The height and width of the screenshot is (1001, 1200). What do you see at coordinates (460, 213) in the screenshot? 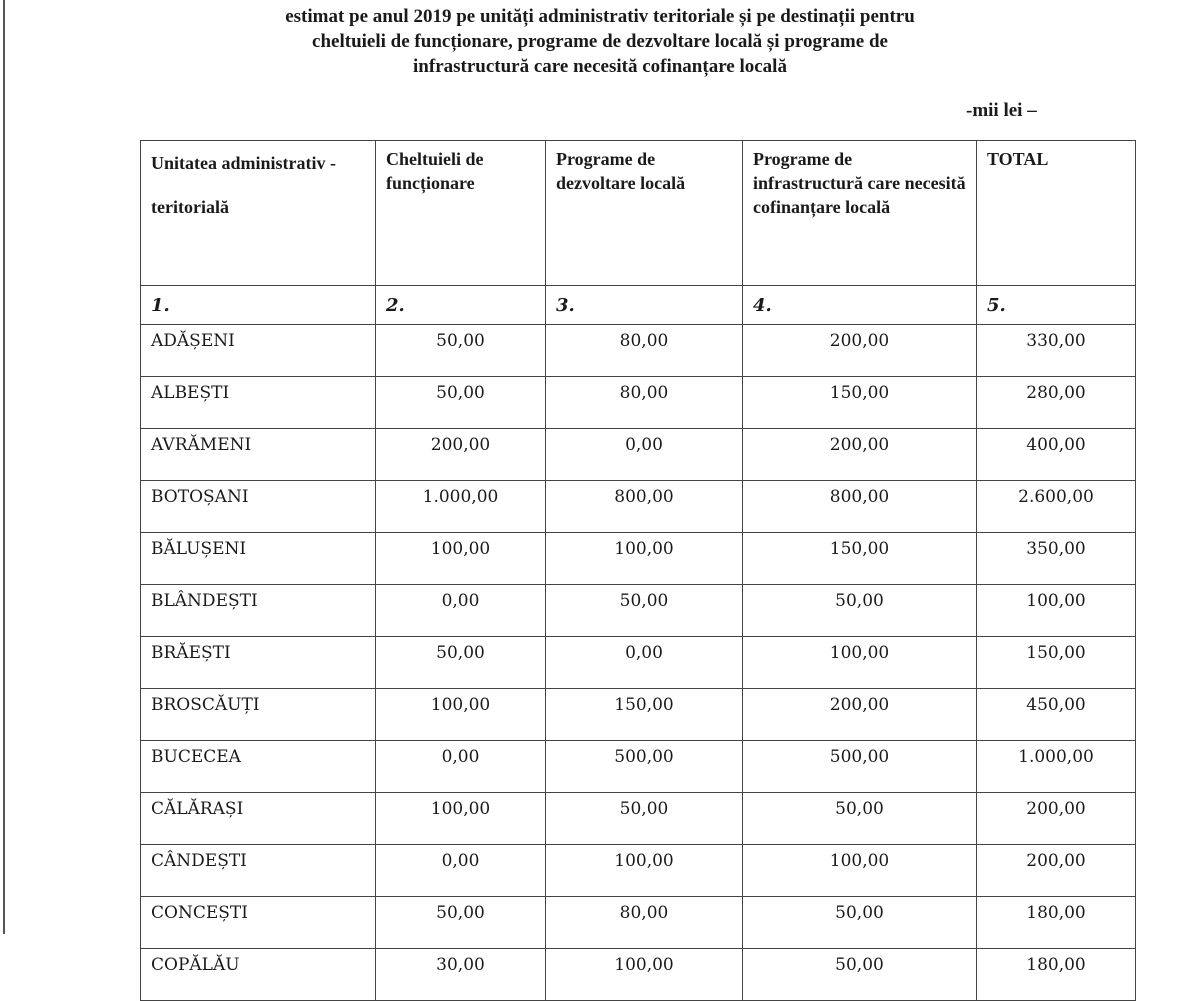
I see `header-operating: Cheltuieli de funcționare` at bounding box center [460, 213].